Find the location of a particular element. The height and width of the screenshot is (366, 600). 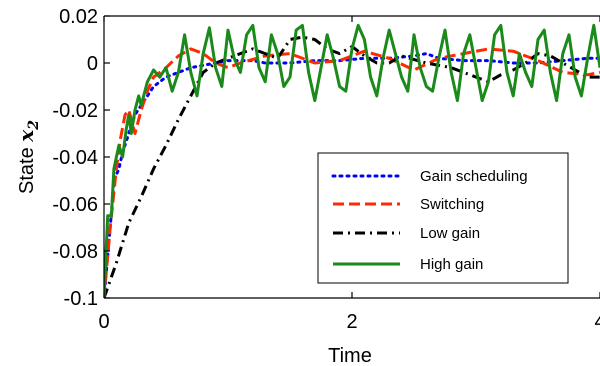

svg-text: State x2 is located at coordinates (28, 157).